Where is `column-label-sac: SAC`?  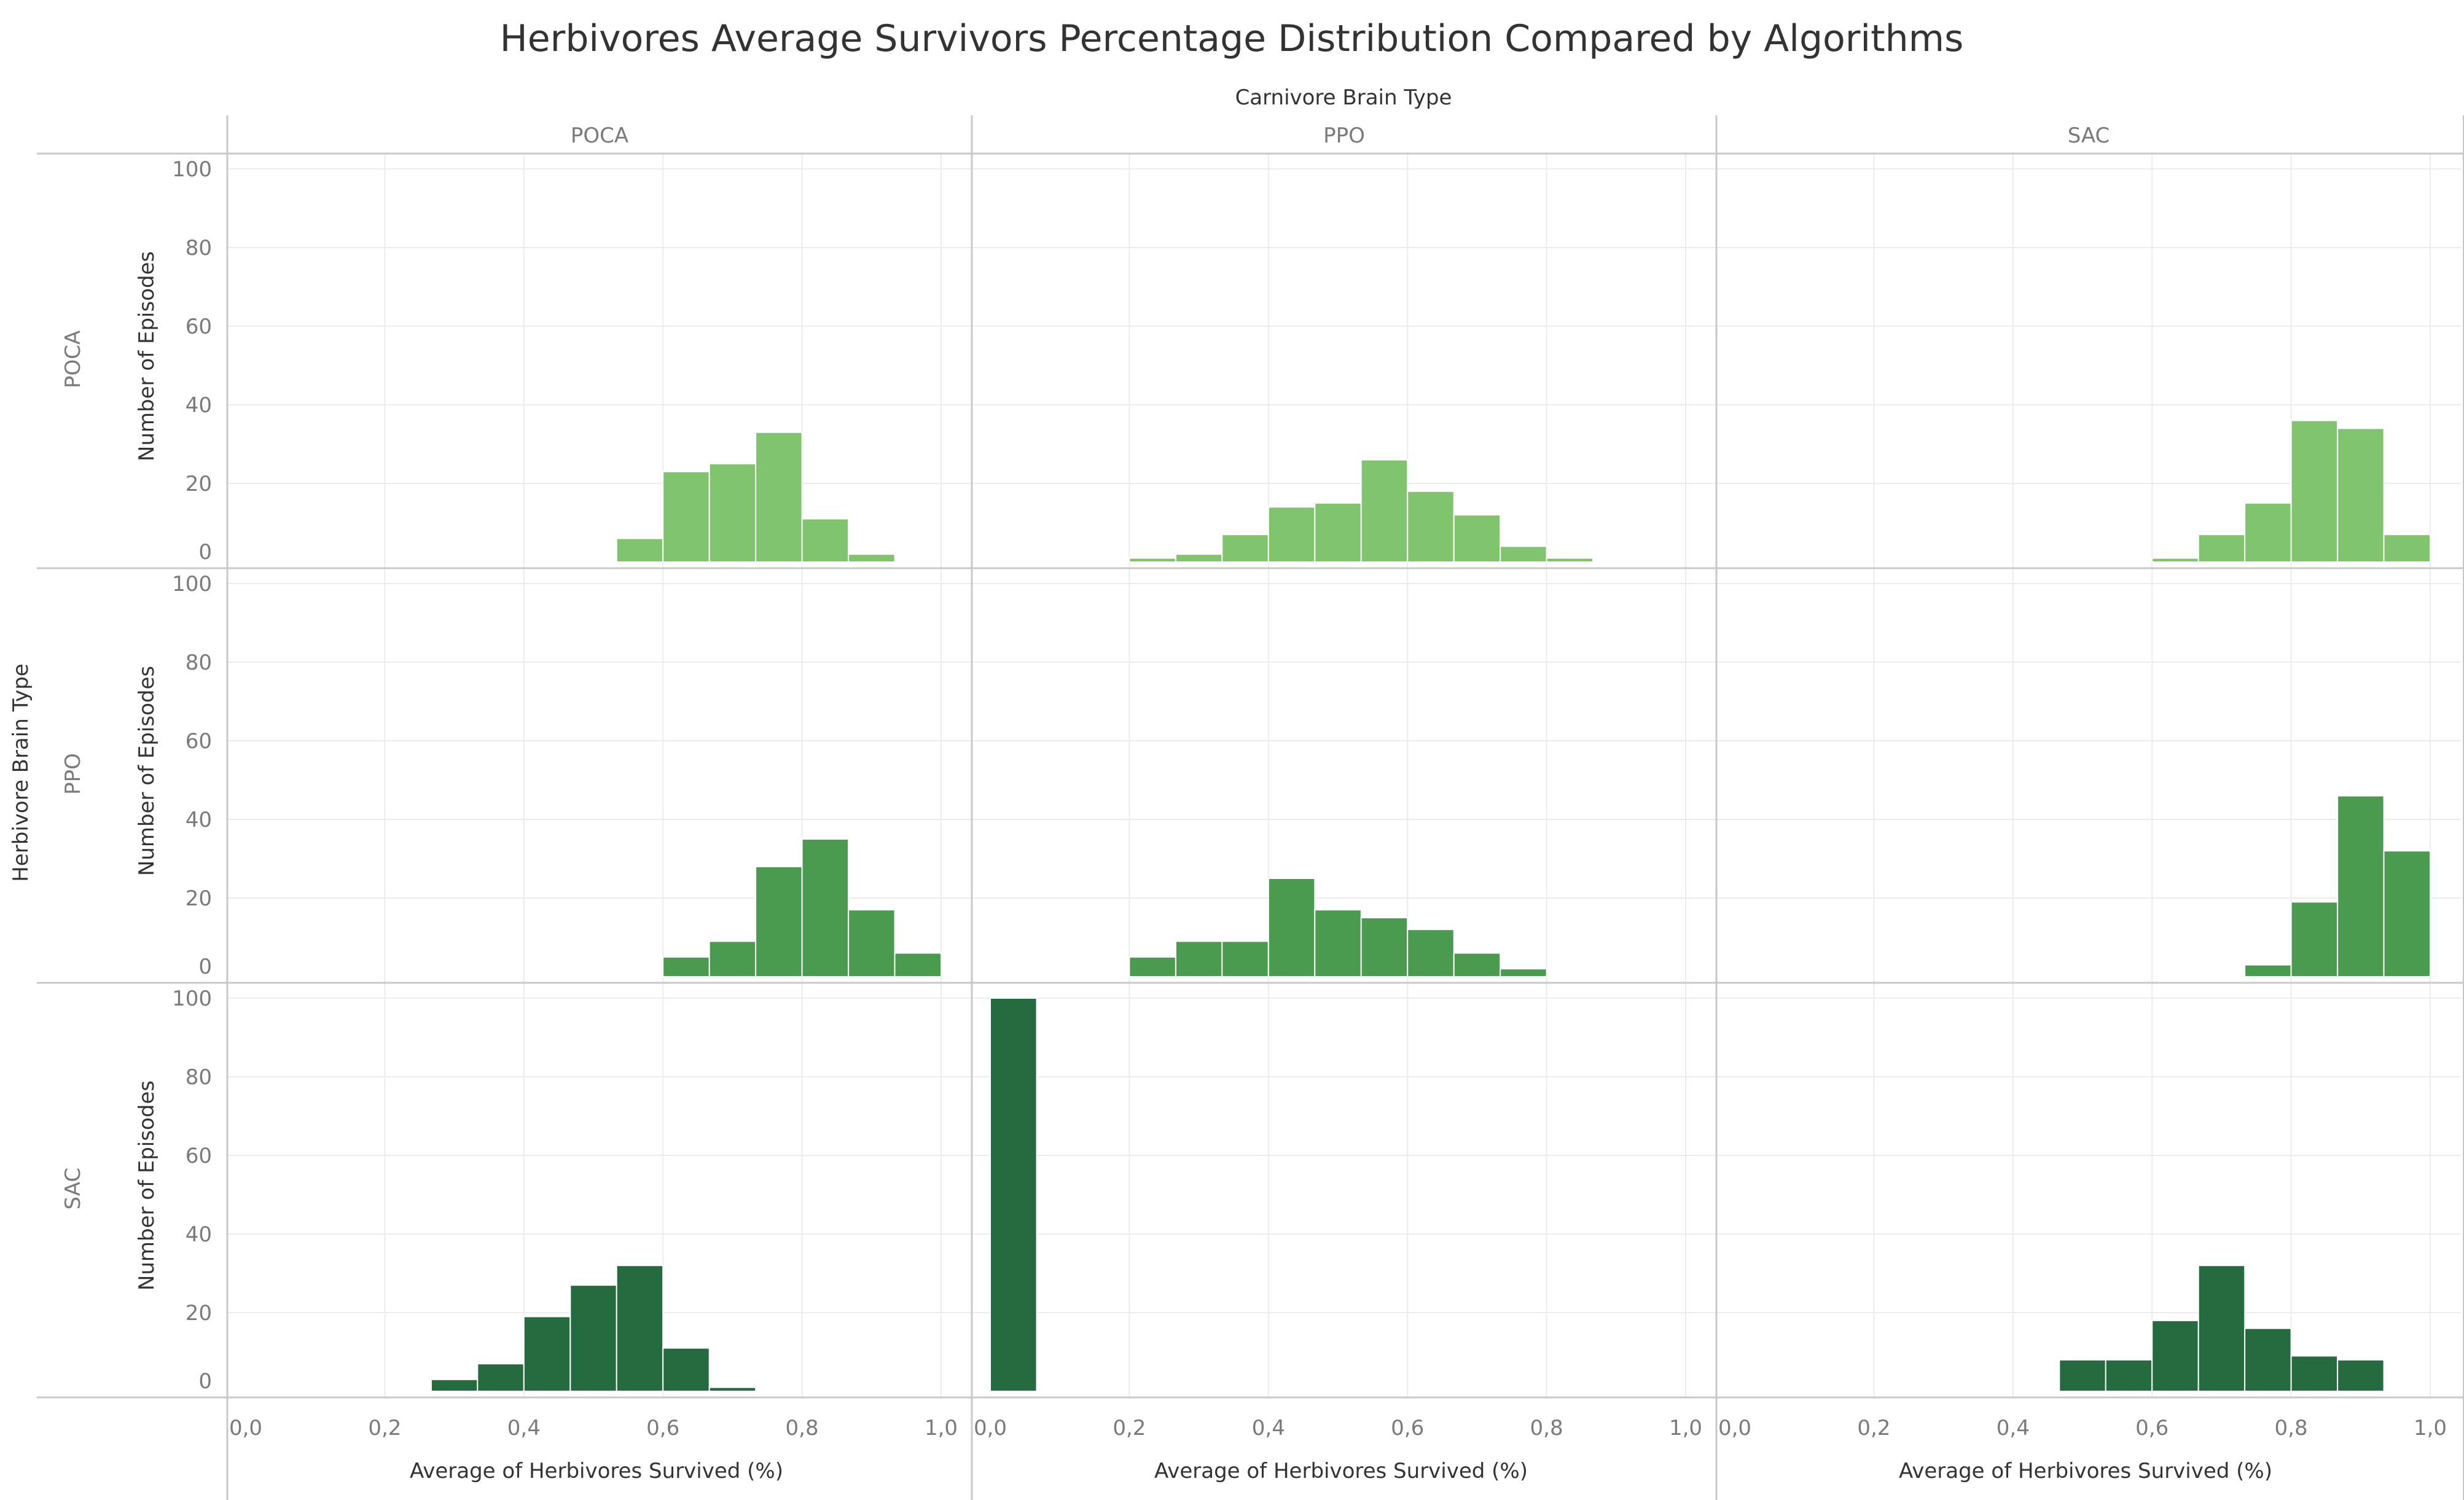 column-label-sac: SAC is located at coordinates (2089, 135).